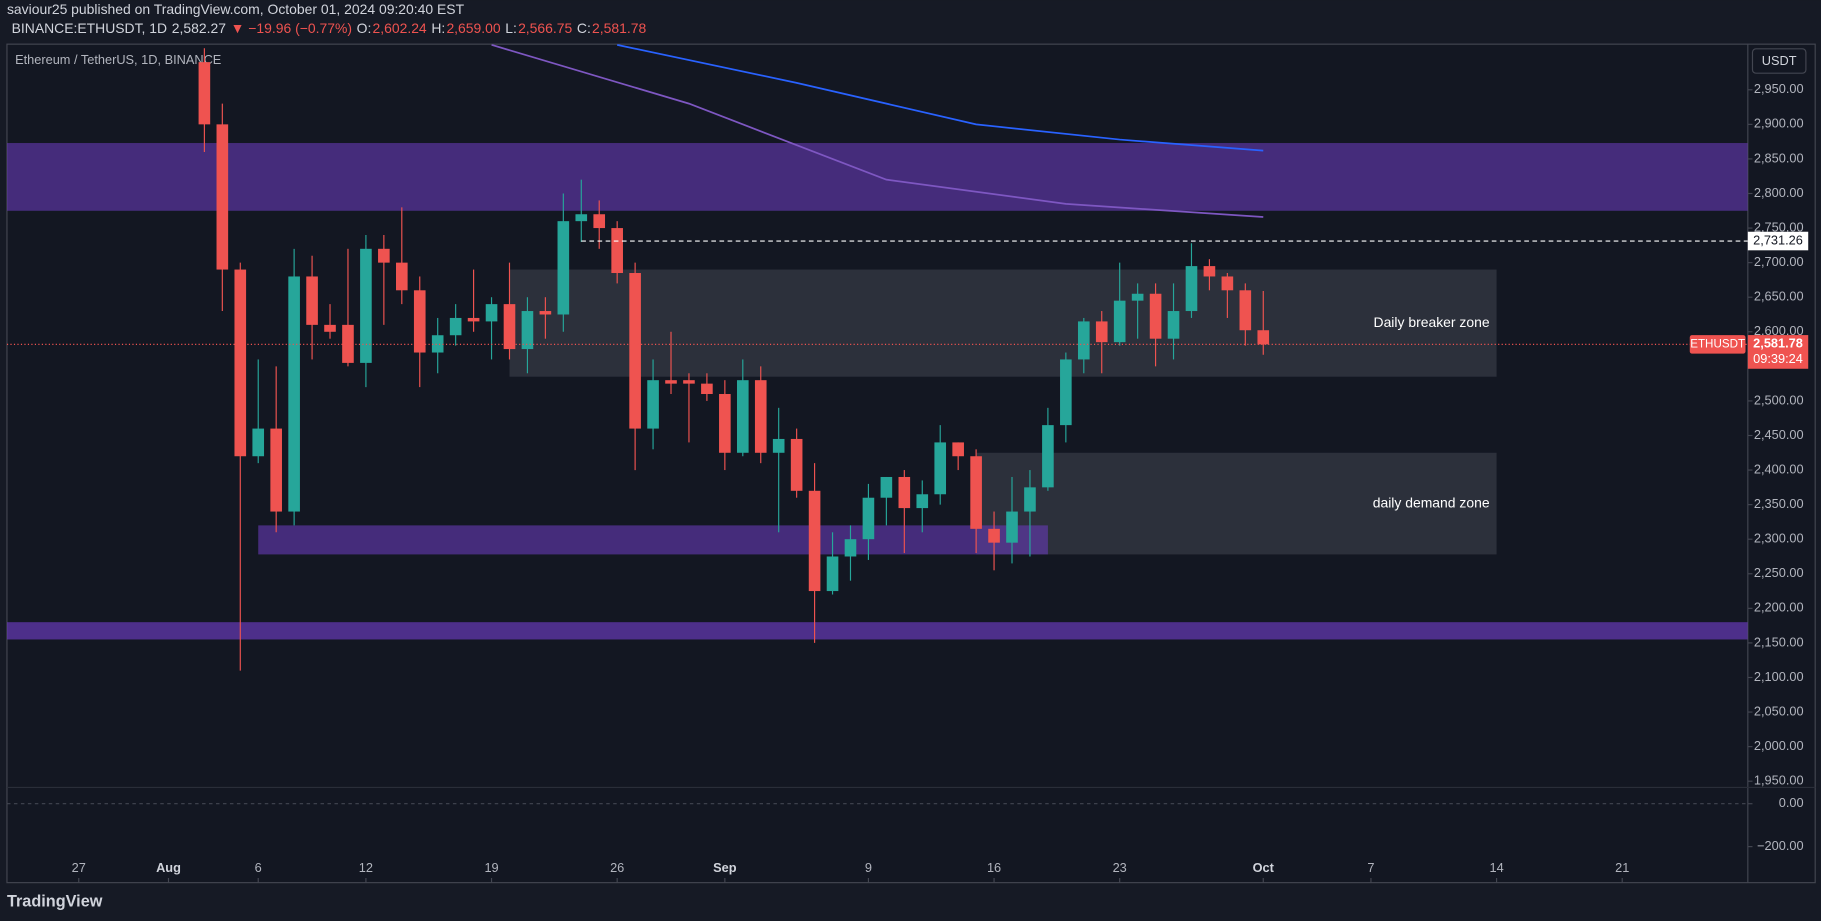 This screenshot has height=921, width=1821. What do you see at coordinates (291, 28) in the screenshot?
I see `price-change: ▼ −19.96 (−0.77%)` at bounding box center [291, 28].